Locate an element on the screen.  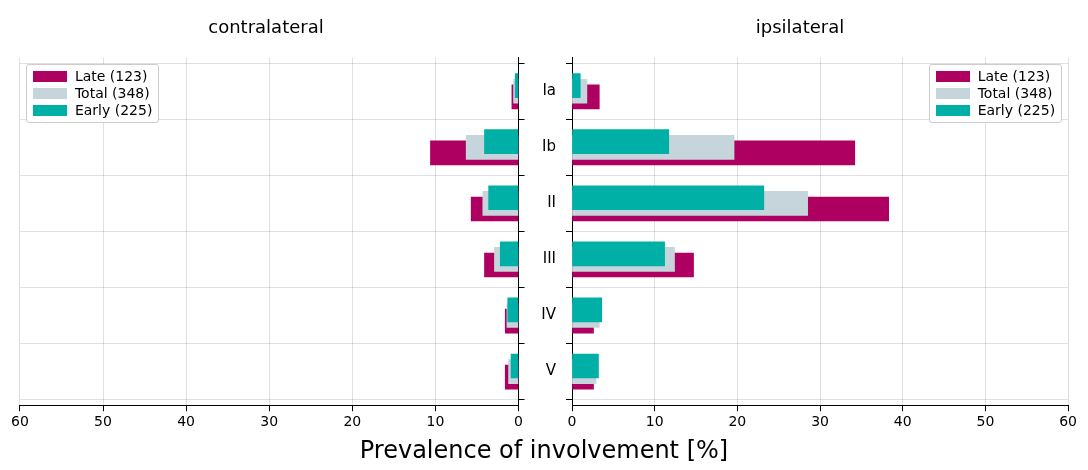
y-tick-label: Ib is located at coordinates (549, 146).